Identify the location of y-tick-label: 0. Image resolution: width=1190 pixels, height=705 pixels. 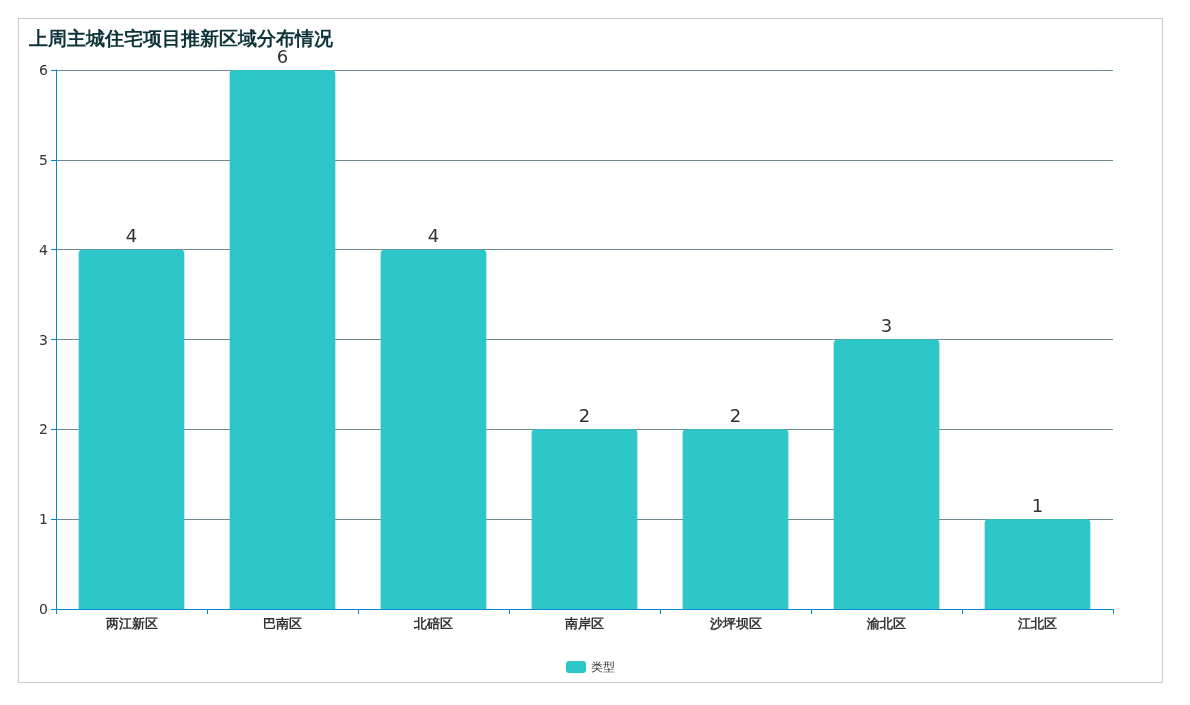
(43, 609).